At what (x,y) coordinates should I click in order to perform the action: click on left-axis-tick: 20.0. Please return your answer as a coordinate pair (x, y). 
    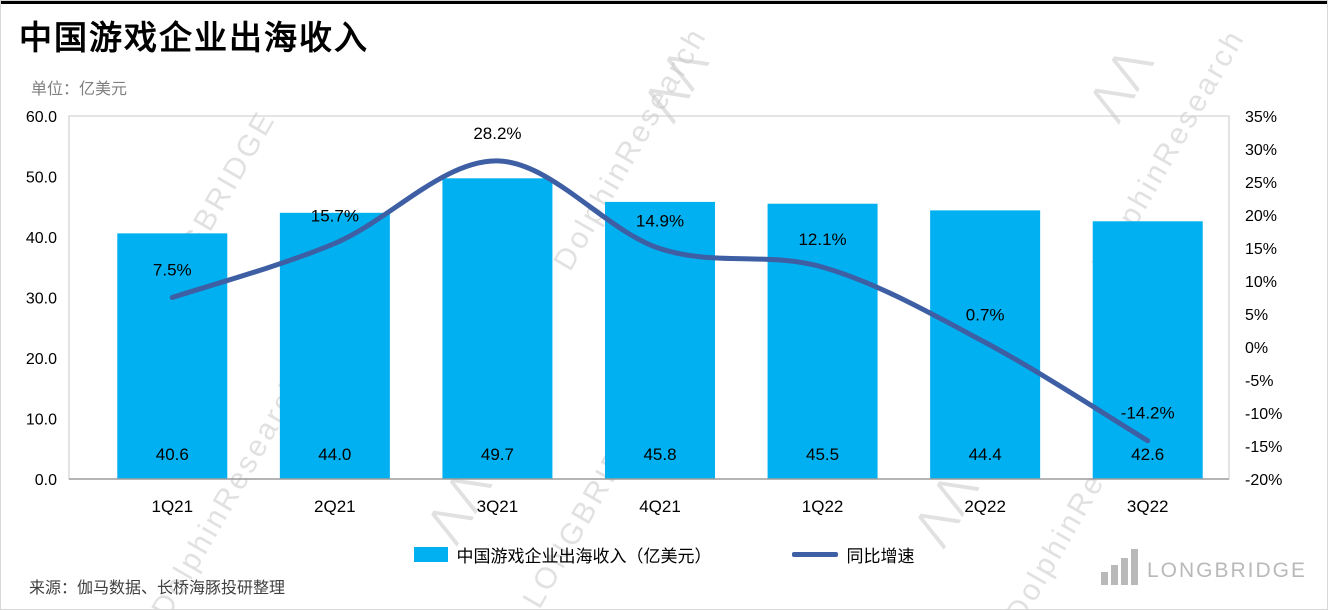
    Looking at the image, I should click on (41, 359).